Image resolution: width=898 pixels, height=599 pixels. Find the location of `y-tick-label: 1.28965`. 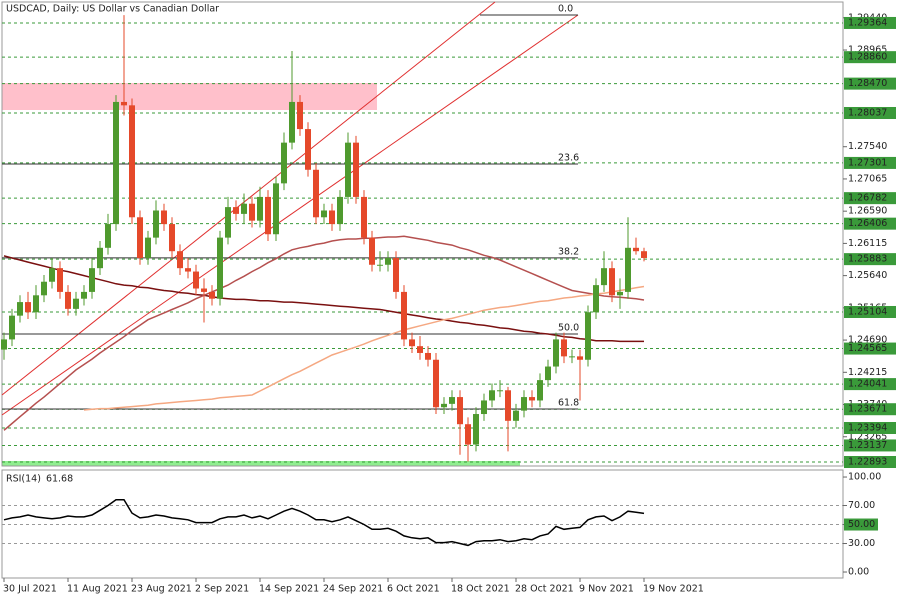

y-tick-label: 1.28965 is located at coordinates (867, 50).